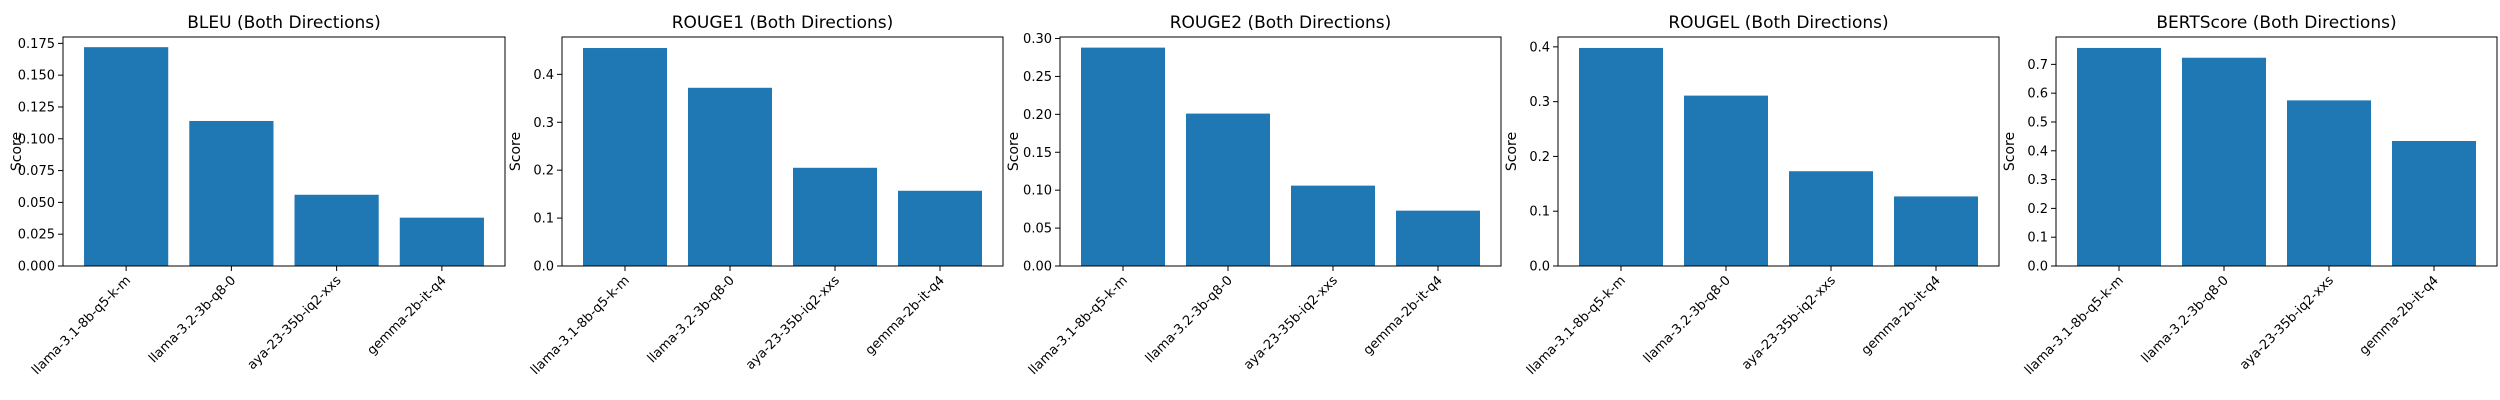 Image resolution: width=2500 pixels, height=400 pixels. Describe the element at coordinates (36, 267) in the screenshot. I see `y-tick-label: 0.000` at that location.